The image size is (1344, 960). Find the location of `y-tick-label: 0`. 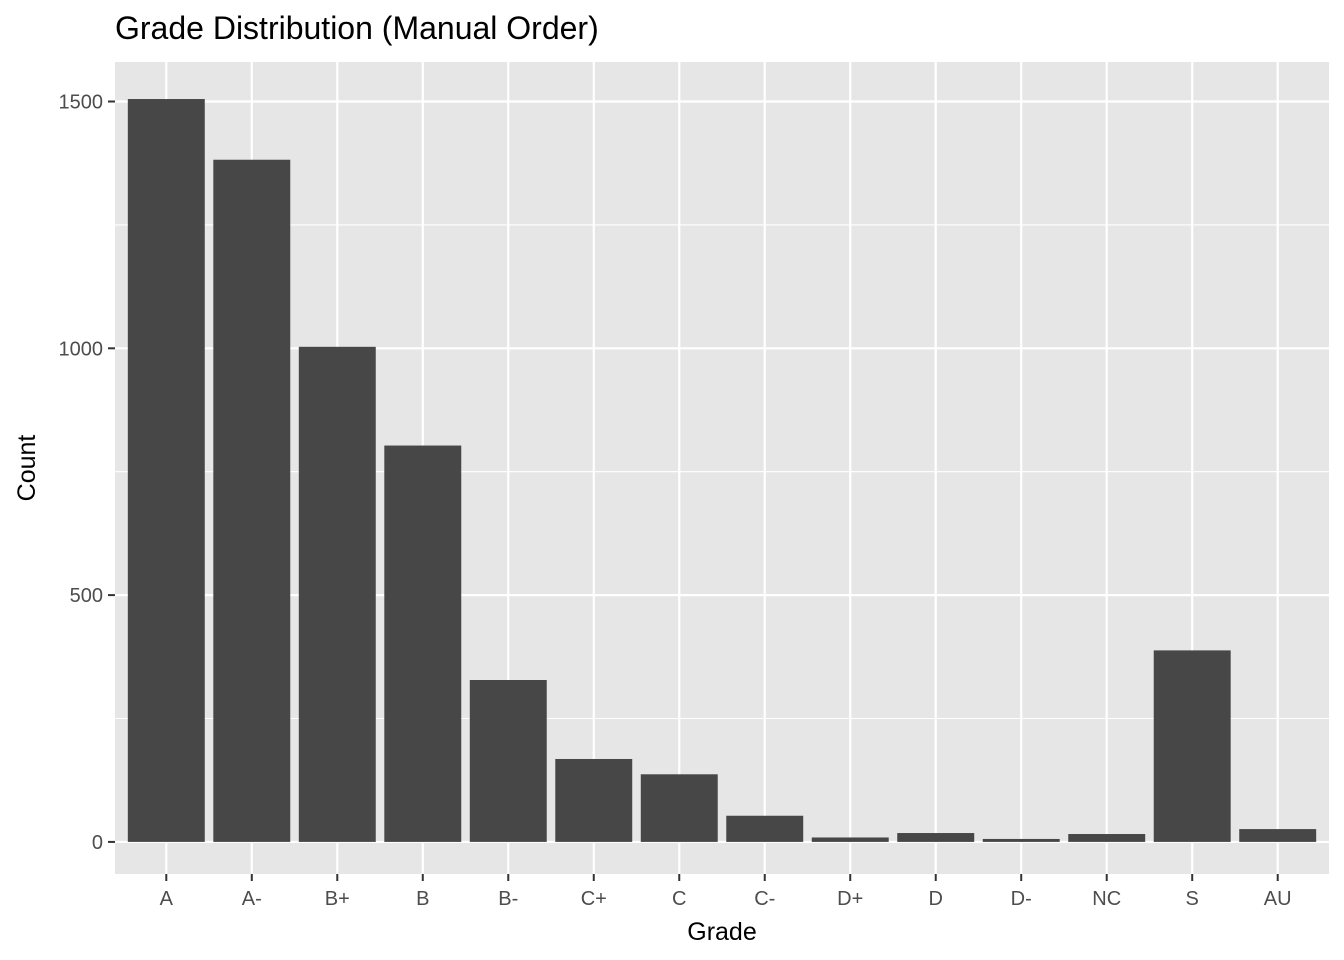

y-tick-label: 0 is located at coordinates (97, 843).